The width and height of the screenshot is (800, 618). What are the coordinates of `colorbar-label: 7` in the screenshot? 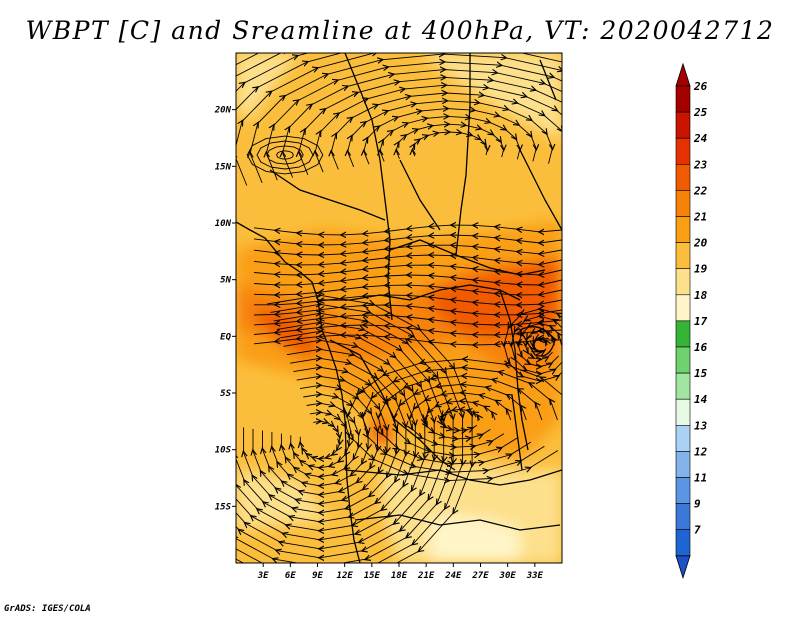 It's located at (697, 530).